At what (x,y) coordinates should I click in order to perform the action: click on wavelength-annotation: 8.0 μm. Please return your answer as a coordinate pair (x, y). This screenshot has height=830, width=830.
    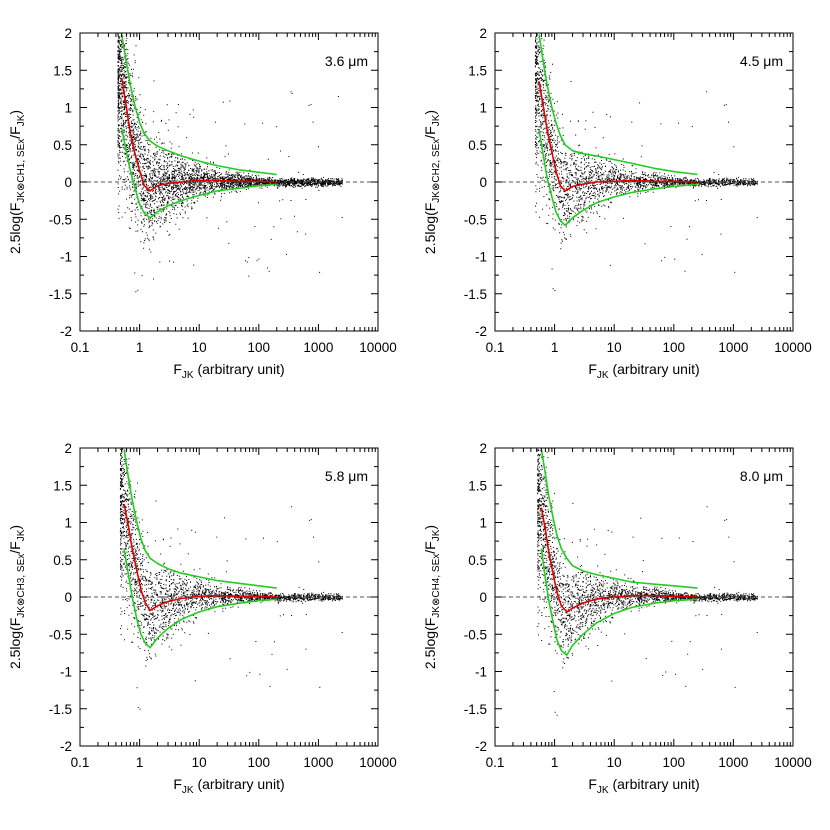
    Looking at the image, I should click on (761, 476).